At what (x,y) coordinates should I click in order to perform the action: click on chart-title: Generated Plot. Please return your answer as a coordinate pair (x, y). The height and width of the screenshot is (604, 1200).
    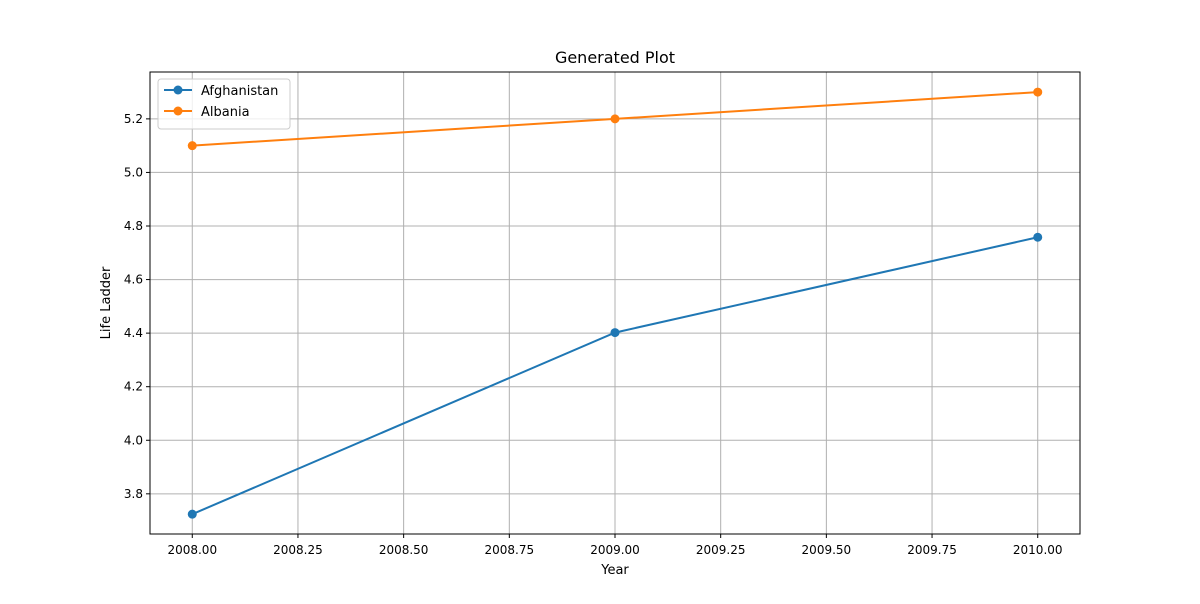
    Looking at the image, I should click on (615, 57).